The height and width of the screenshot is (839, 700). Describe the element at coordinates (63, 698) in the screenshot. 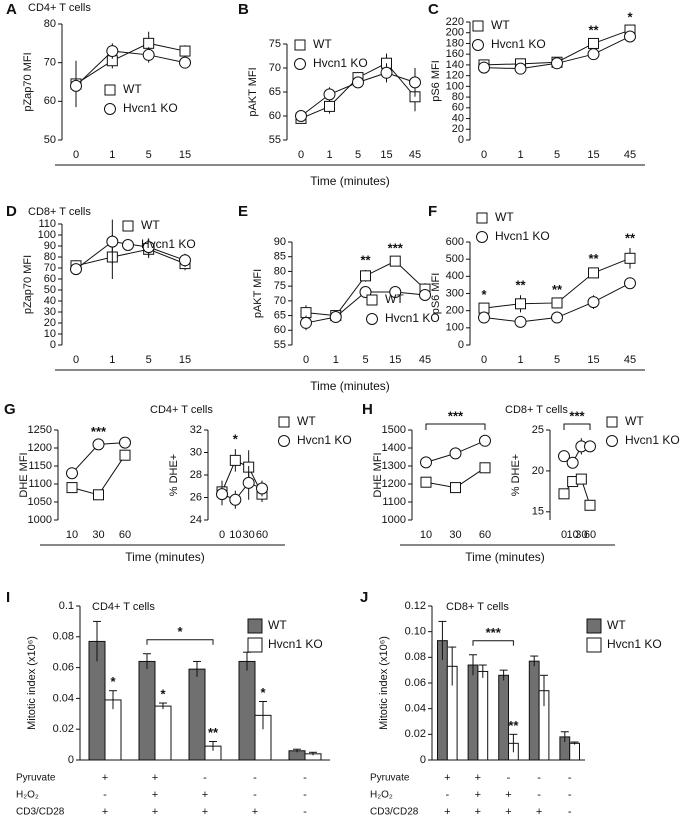

I see `y-tick-label: 0.04` at that location.